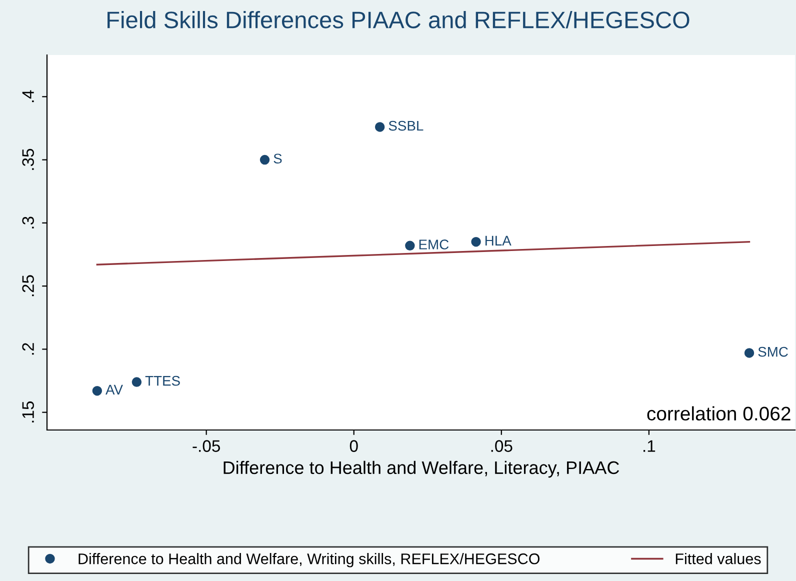 This screenshot has height=581, width=796. What do you see at coordinates (28, 222) in the screenshot?
I see `y-tick-label: .3` at bounding box center [28, 222].